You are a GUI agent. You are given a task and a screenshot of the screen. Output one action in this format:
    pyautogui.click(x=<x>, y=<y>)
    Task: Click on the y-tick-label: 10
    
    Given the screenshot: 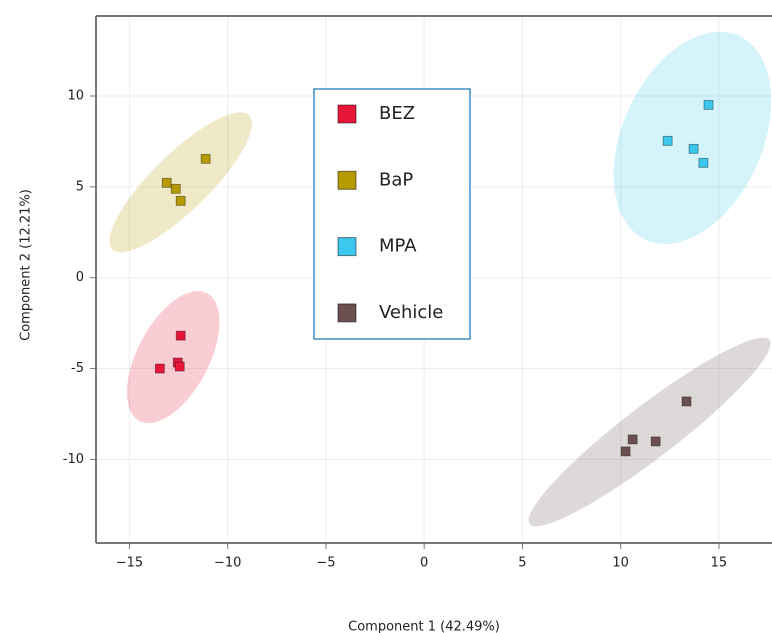 What is the action you would take?
    pyautogui.click(x=75, y=95)
    